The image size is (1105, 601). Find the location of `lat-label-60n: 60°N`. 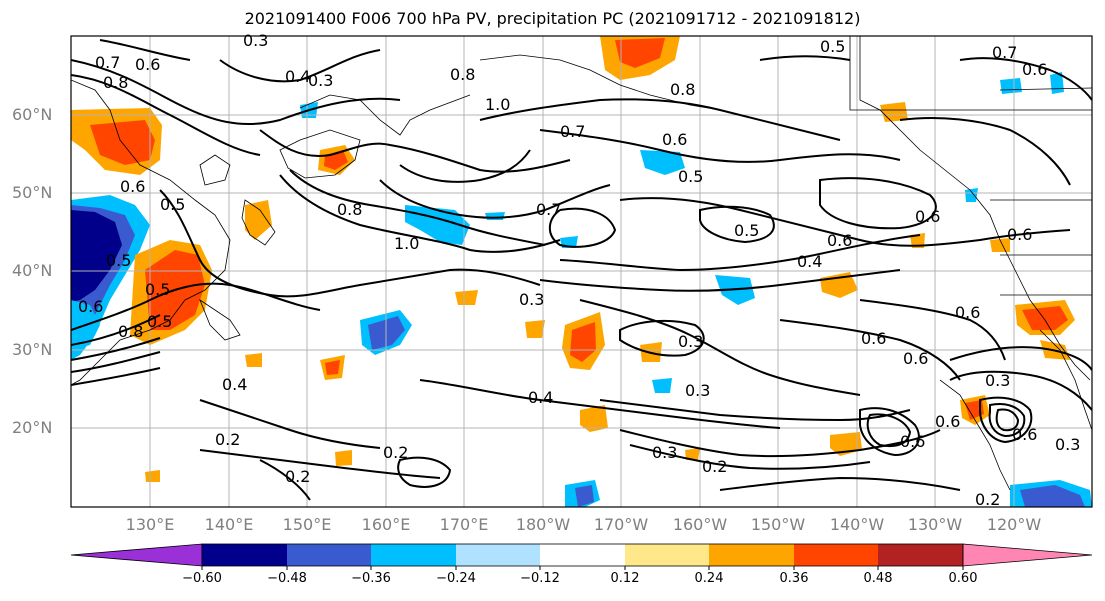

lat-label-60n: 60°N is located at coordinates (32, 114).